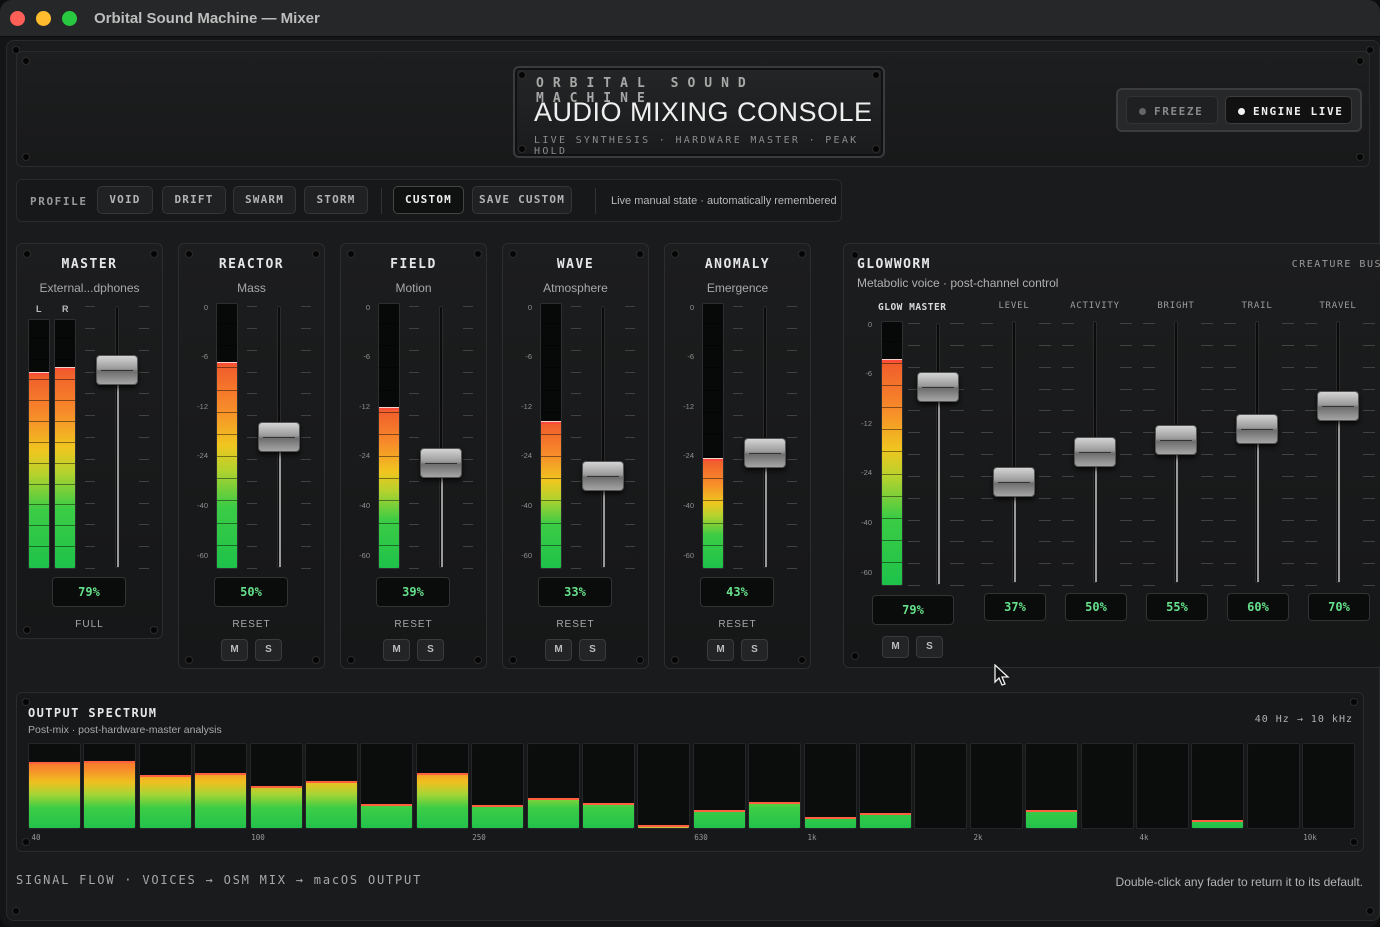 This screenshot has height=927, width=1380. What do you see at coordinates (938, 454) in the screenshot?
I see `glow-master-fader-track` at bounding box center [938, 454].